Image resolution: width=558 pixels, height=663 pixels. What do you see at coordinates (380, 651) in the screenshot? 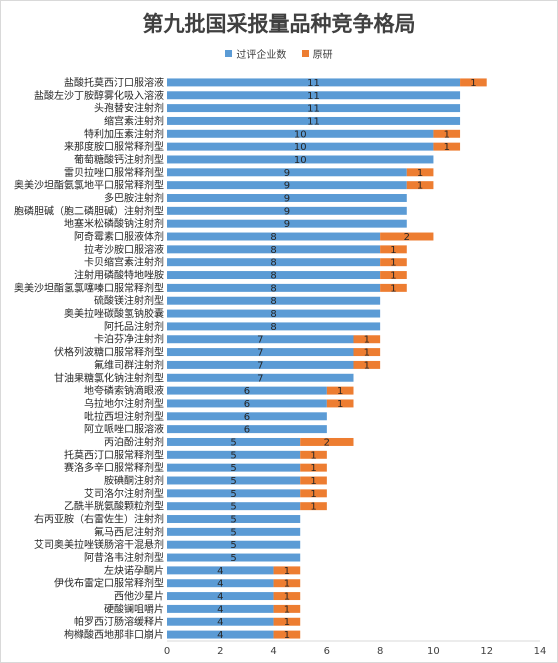
I see `x-tick-label-4: 8` at bounding box center [380, 651].